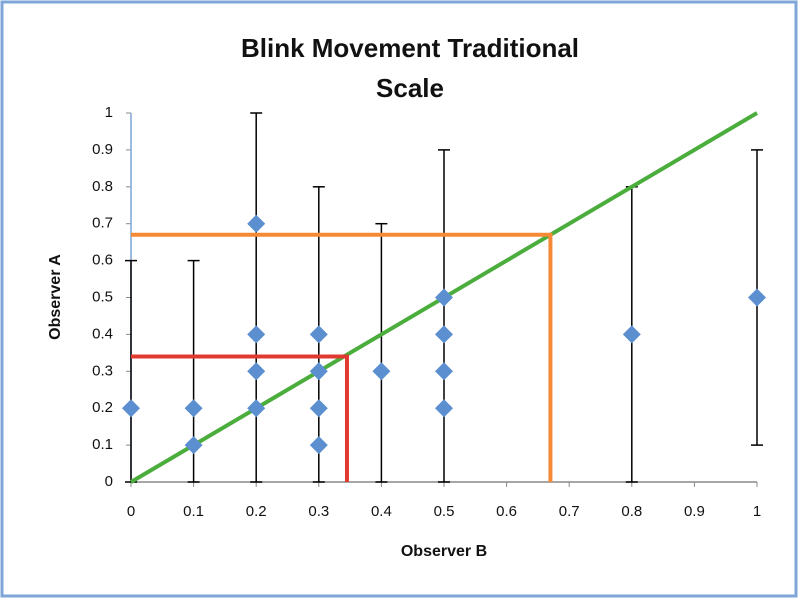  Describe the element at coordinates (240, 418) in the screenshot. I see `reference-line` at that location.